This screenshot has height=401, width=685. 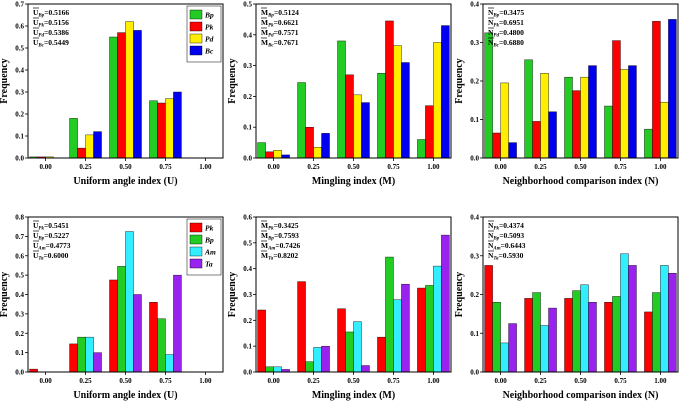 What do you see at coordinates (196, 50) in the screenshot?
I see `legend-swatch-bc` at bounding box center [196, 50].